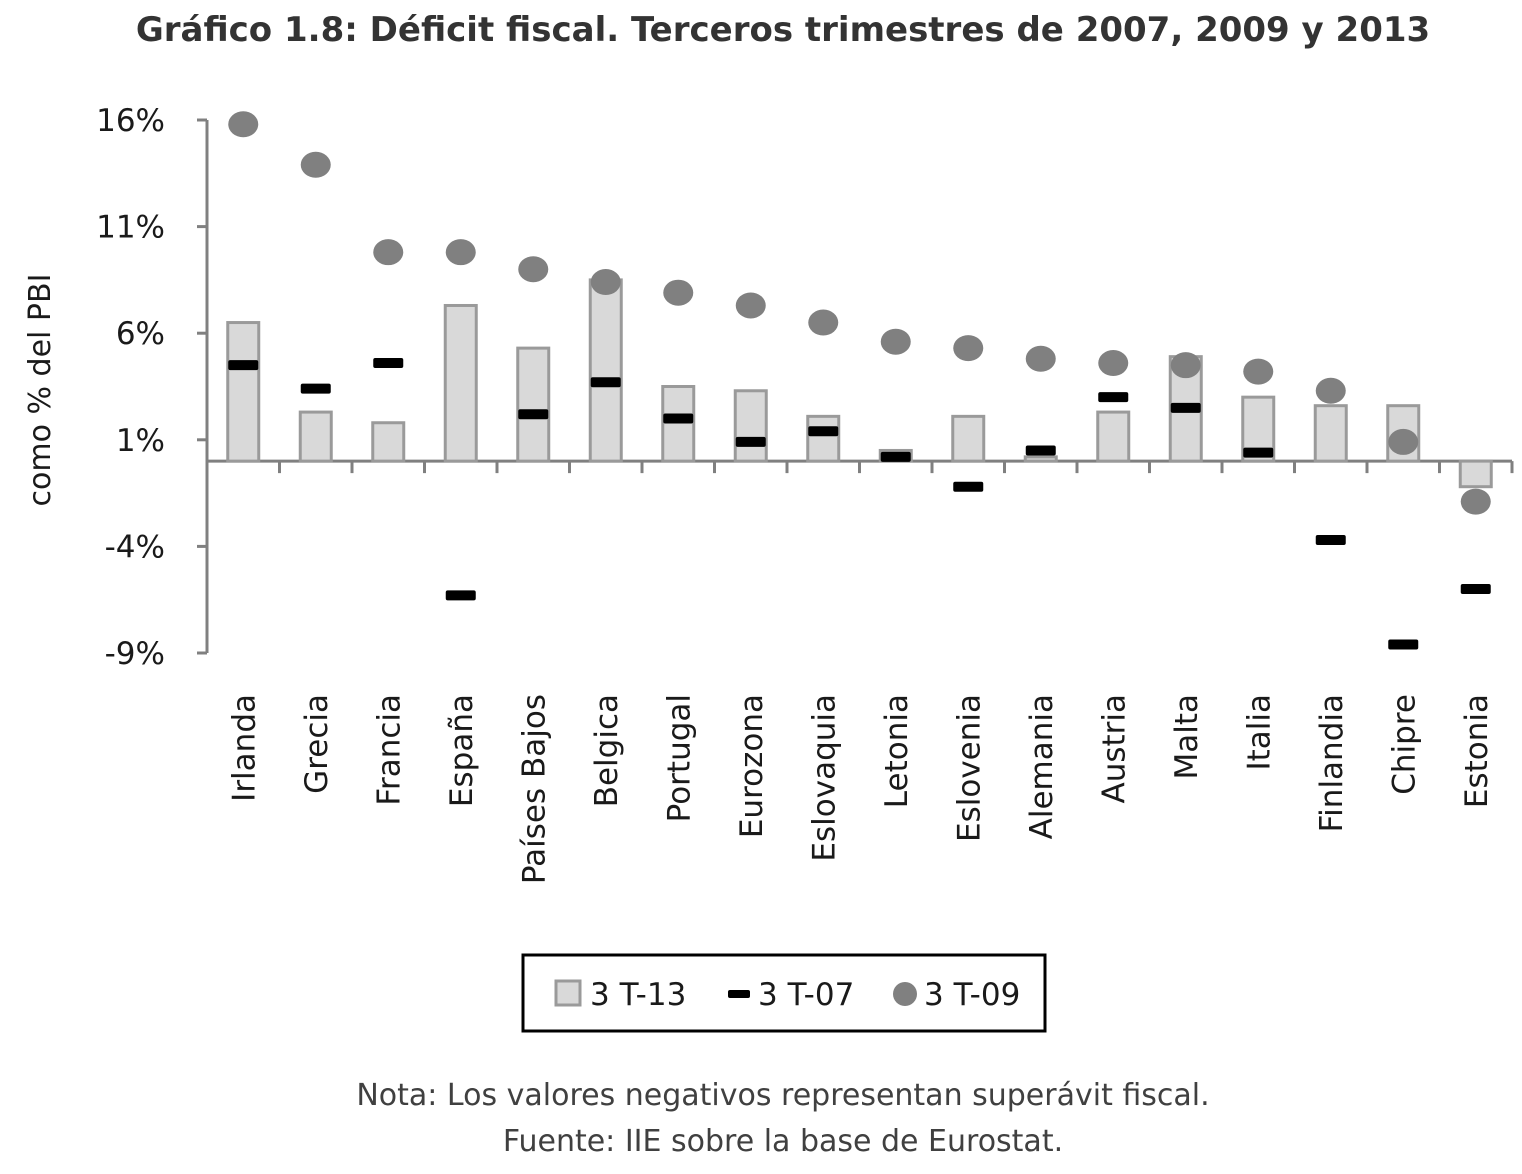 The image size is (1522, 1174). What do you see at coordinates (739, 994) in the screenshot?
I see `legend-swatch-3t07` at bounding box center [739, 994].